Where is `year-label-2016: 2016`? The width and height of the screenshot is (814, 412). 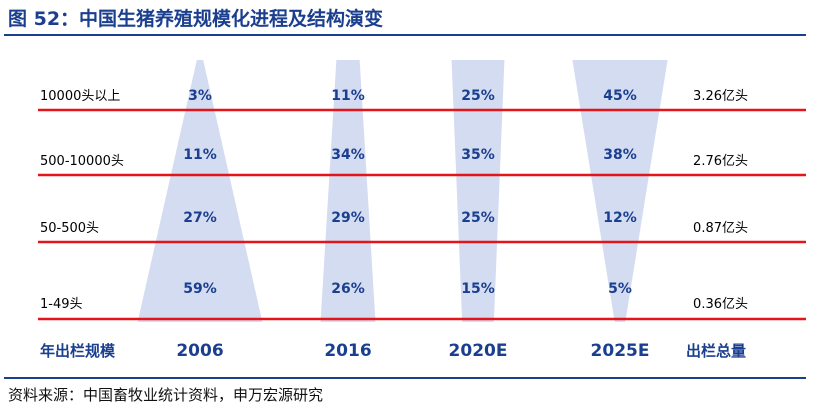
year-label-2016: 2016 is located at coordinates (347, 351).